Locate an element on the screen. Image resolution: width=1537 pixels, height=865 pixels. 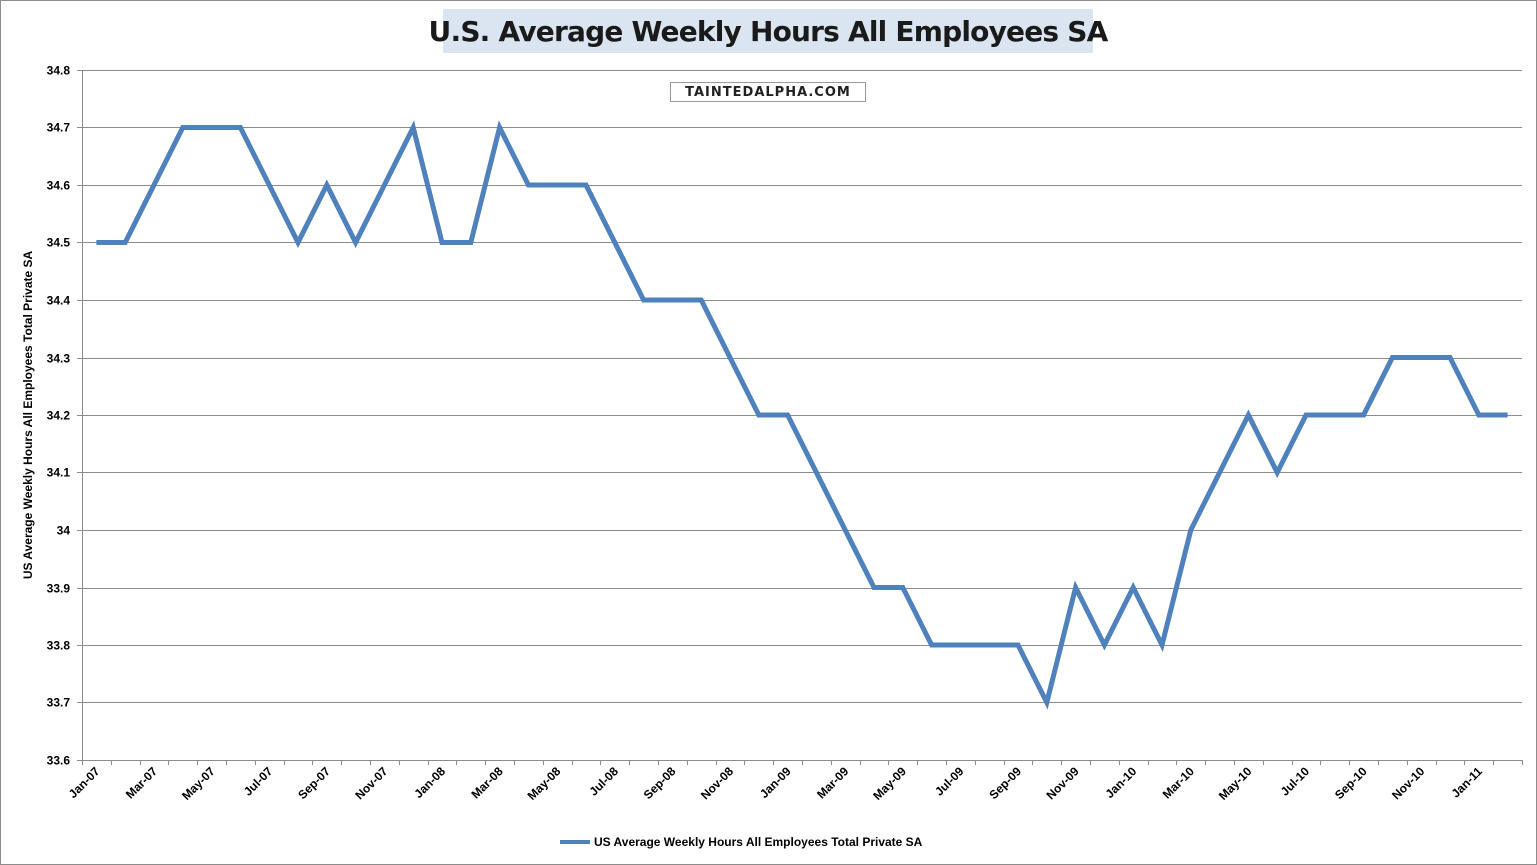
x-tick-label: Mar-10 is located at coordinates (1178, 782).